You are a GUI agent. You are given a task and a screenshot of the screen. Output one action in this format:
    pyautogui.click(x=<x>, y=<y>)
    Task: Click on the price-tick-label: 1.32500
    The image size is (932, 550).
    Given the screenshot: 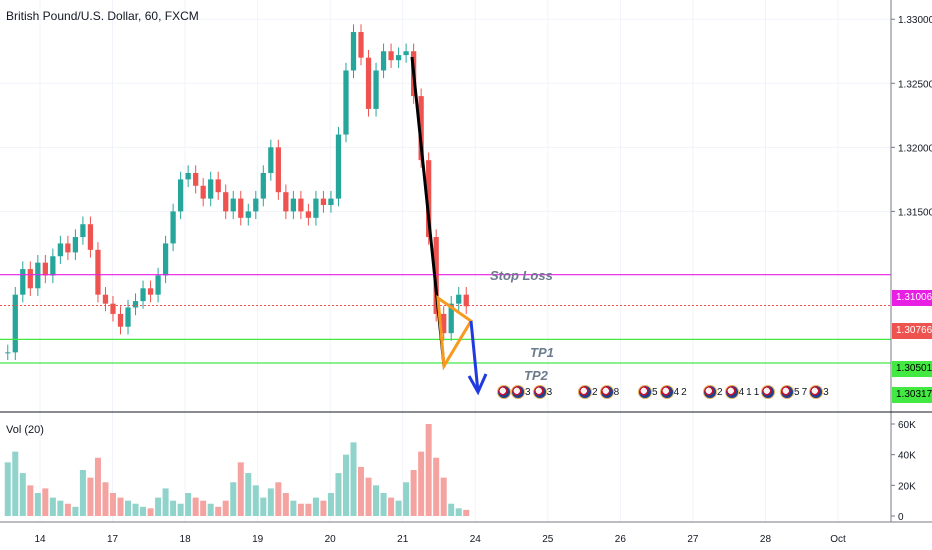 What is the action you would take?
    pyautogui.click(x=915, y=84)
    